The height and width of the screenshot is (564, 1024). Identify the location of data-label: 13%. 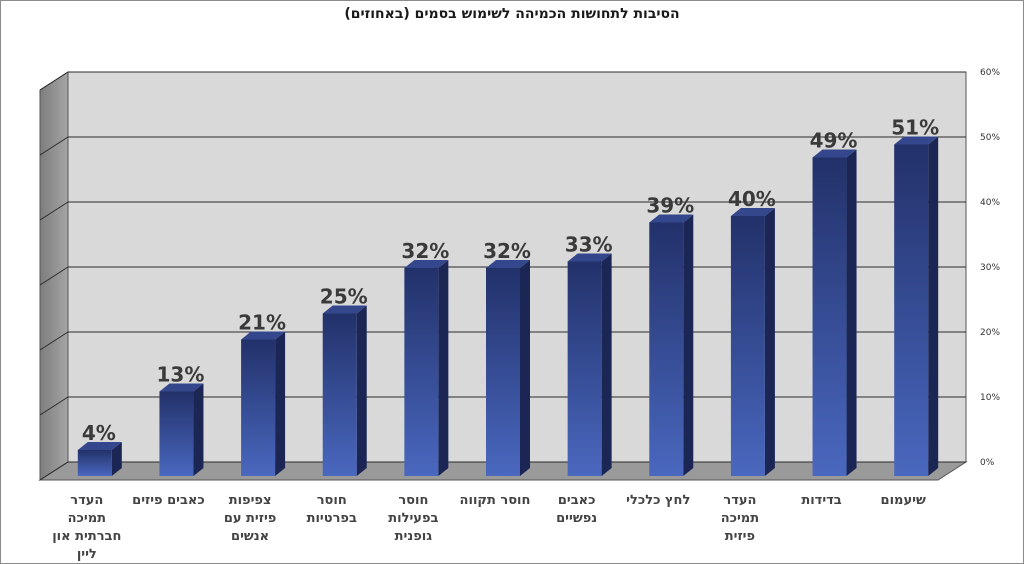
(181, 375).